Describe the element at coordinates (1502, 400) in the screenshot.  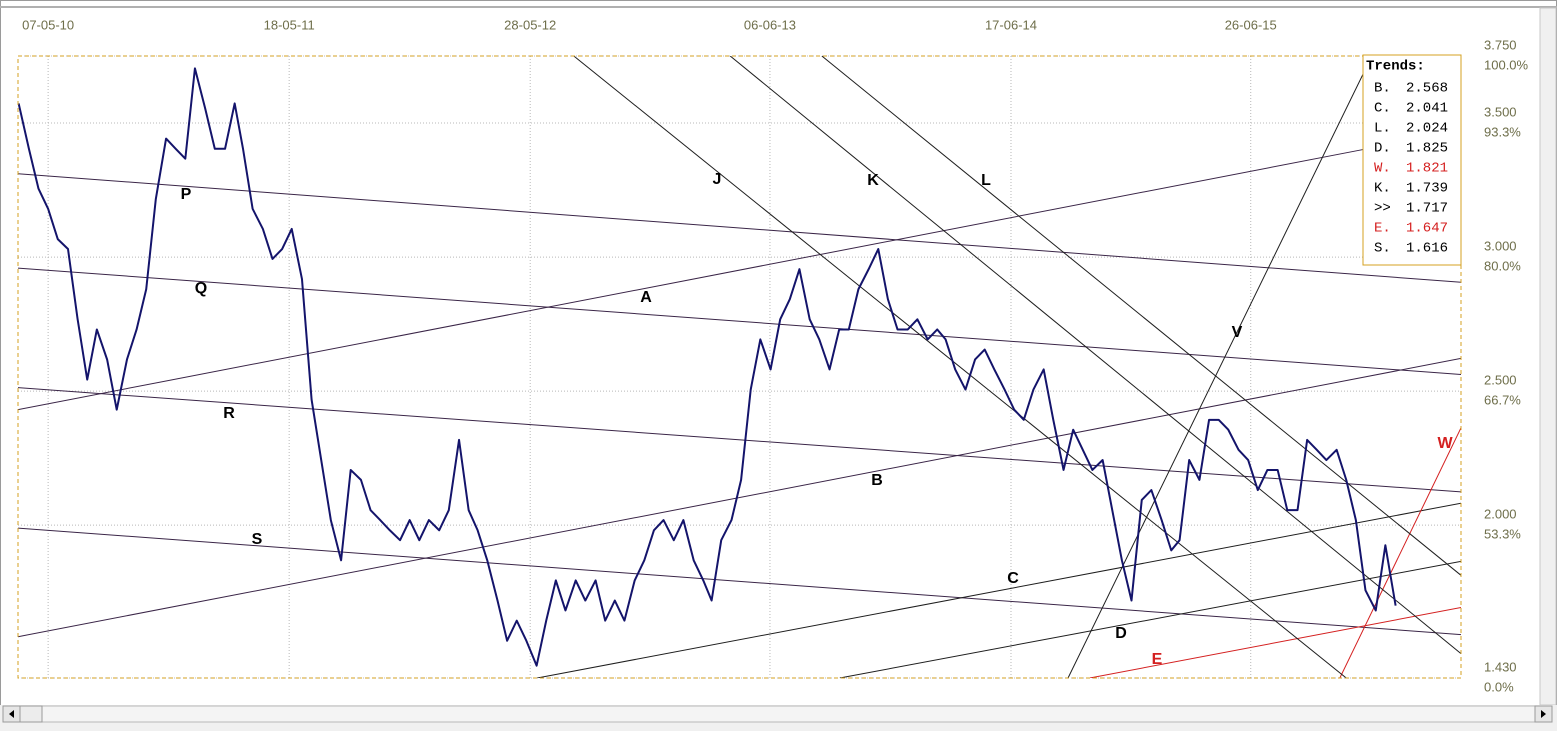
I see `y-tick-percent: 66.7%` at that location.